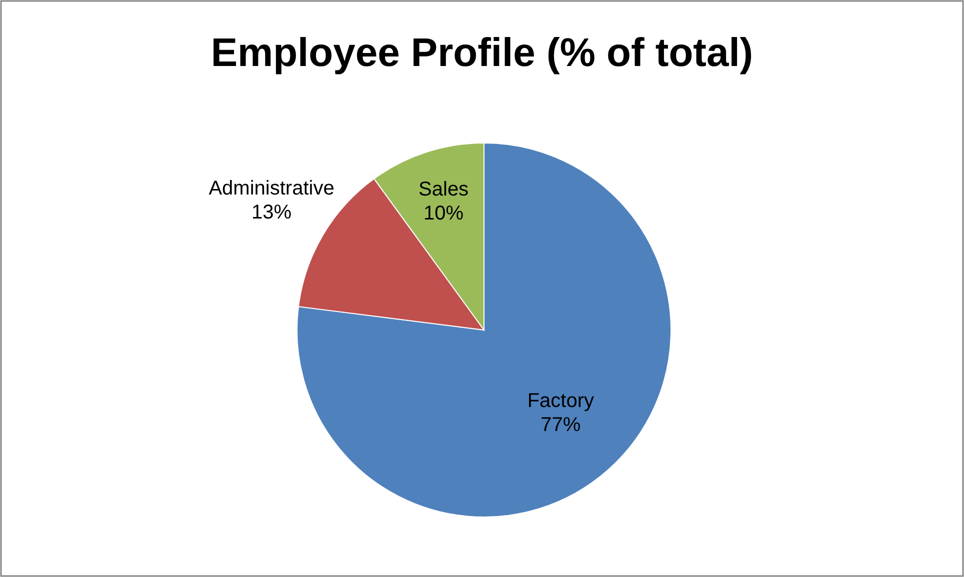  What do you see at coordinates (272, 212) in the screenshot?
I see `data-label: 13%` at bounding box center [272, 212].